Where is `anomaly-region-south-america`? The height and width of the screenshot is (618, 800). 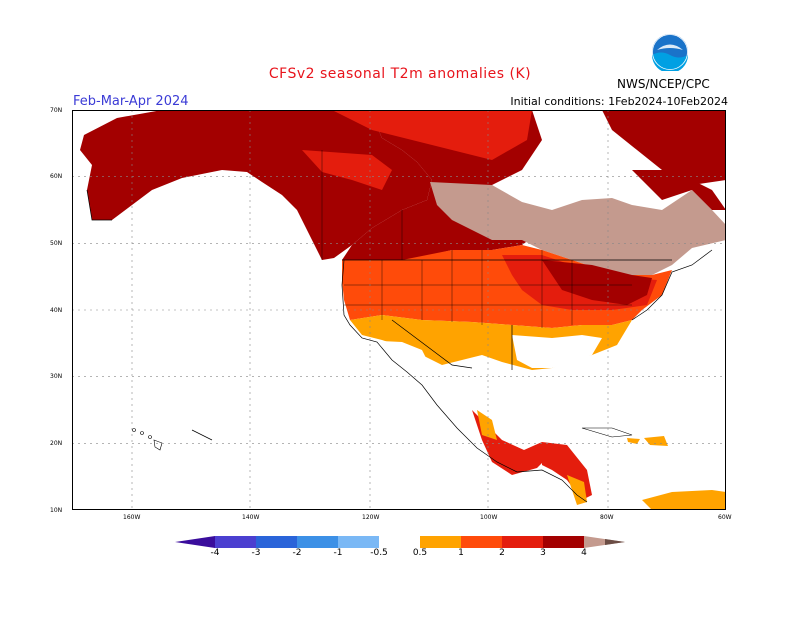
anomaly-region-south-america is located at coordinates (684, 500).